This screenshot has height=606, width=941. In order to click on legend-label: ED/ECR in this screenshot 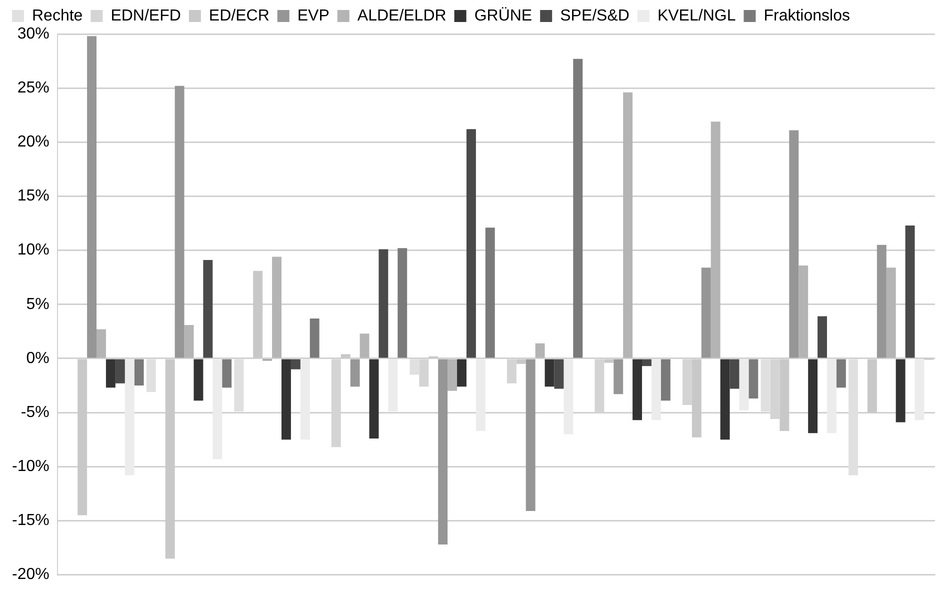, I will do `click(239, 15)`.